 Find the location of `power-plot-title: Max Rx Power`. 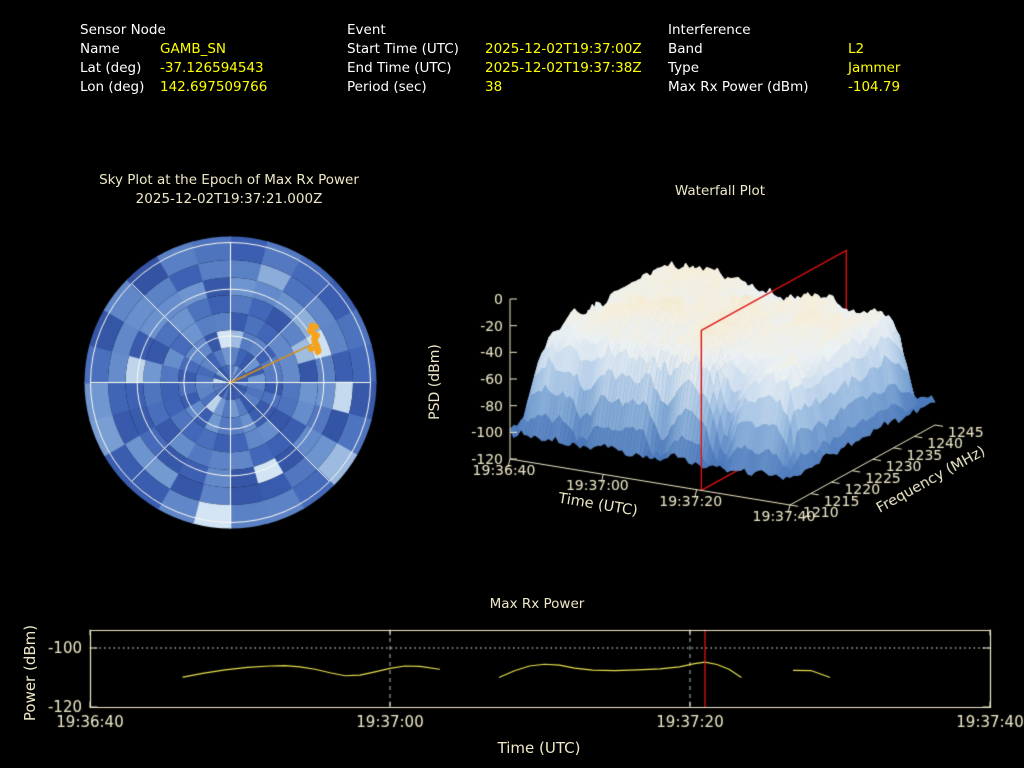

power-plot-title: Max Rx Power is located at coordinates (537, 604).